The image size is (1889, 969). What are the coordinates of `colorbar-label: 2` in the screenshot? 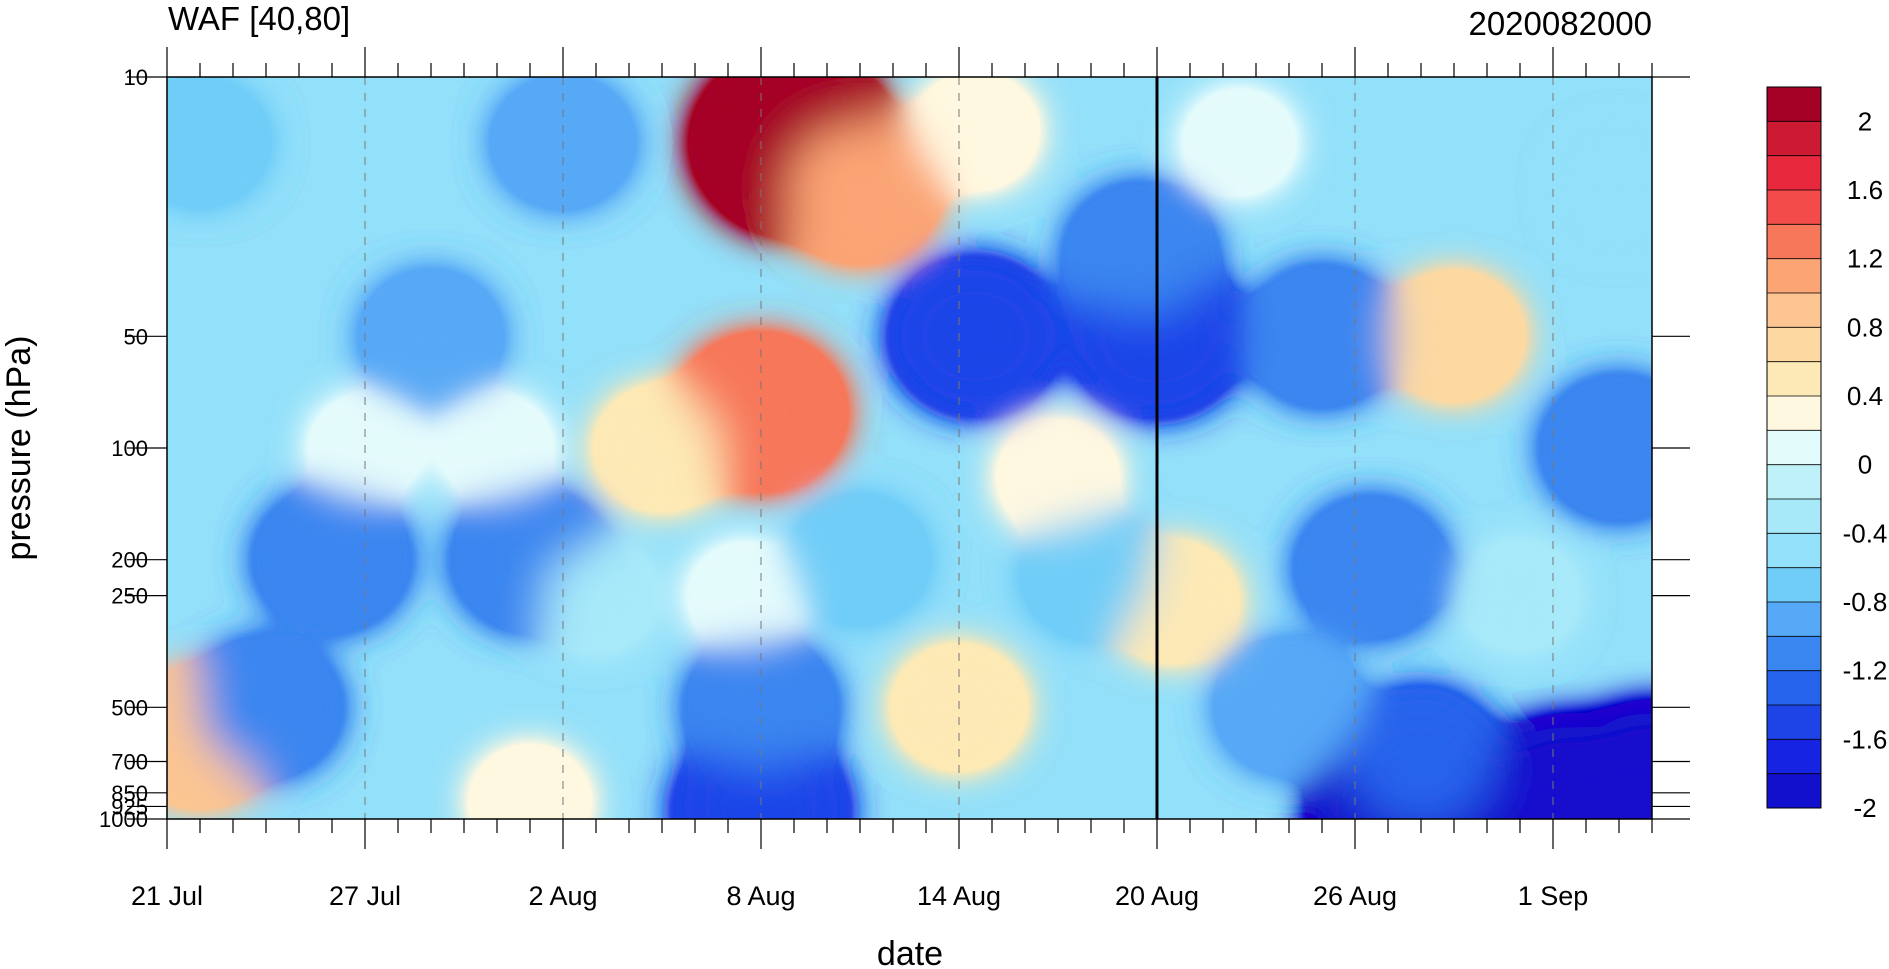 It's located at (1865, 121).